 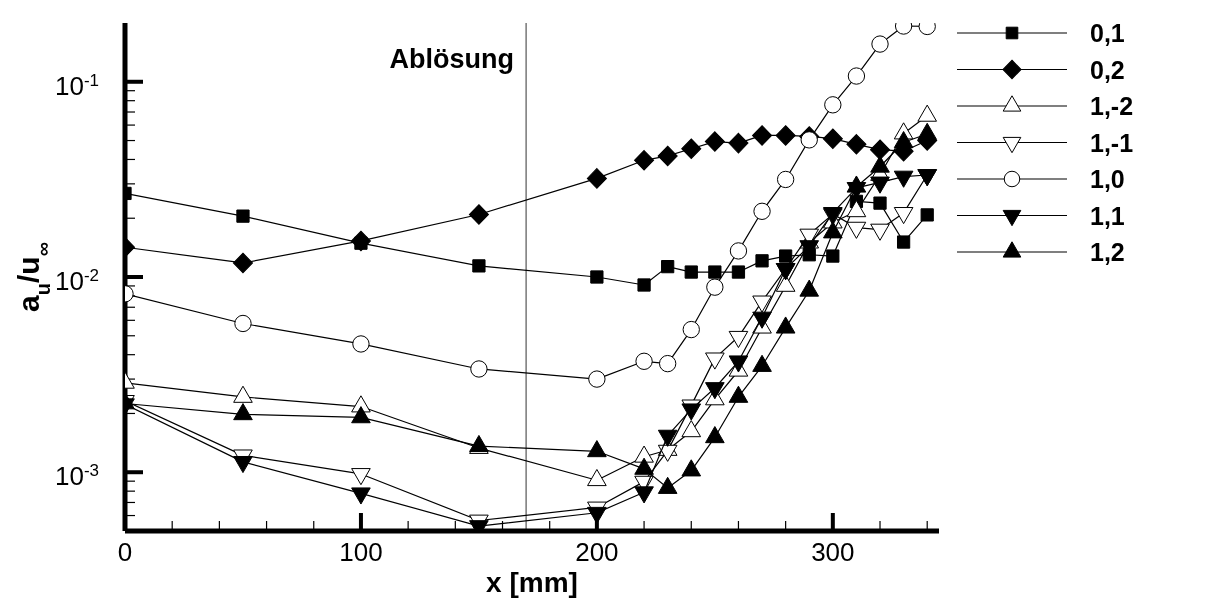 What do you see at coordinates (361, 552) in the screenshot?
I see `x-tick-label: 100` at bounding box center [361, 552].